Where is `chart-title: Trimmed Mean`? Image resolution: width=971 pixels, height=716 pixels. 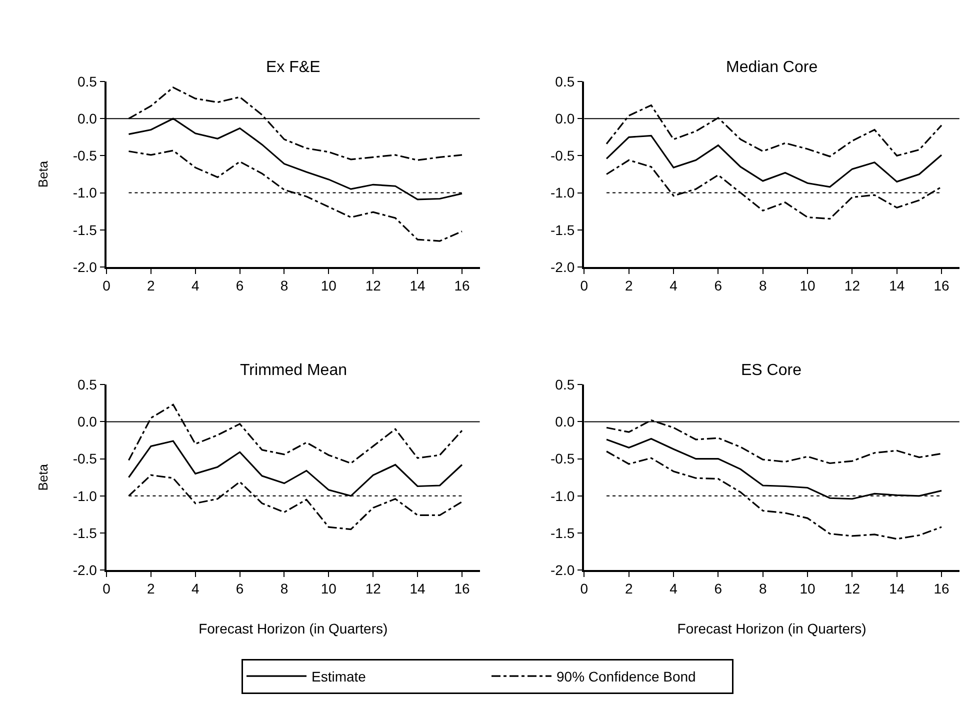
chart-title: Trimmed Mean is located at coordinates (293, 370).